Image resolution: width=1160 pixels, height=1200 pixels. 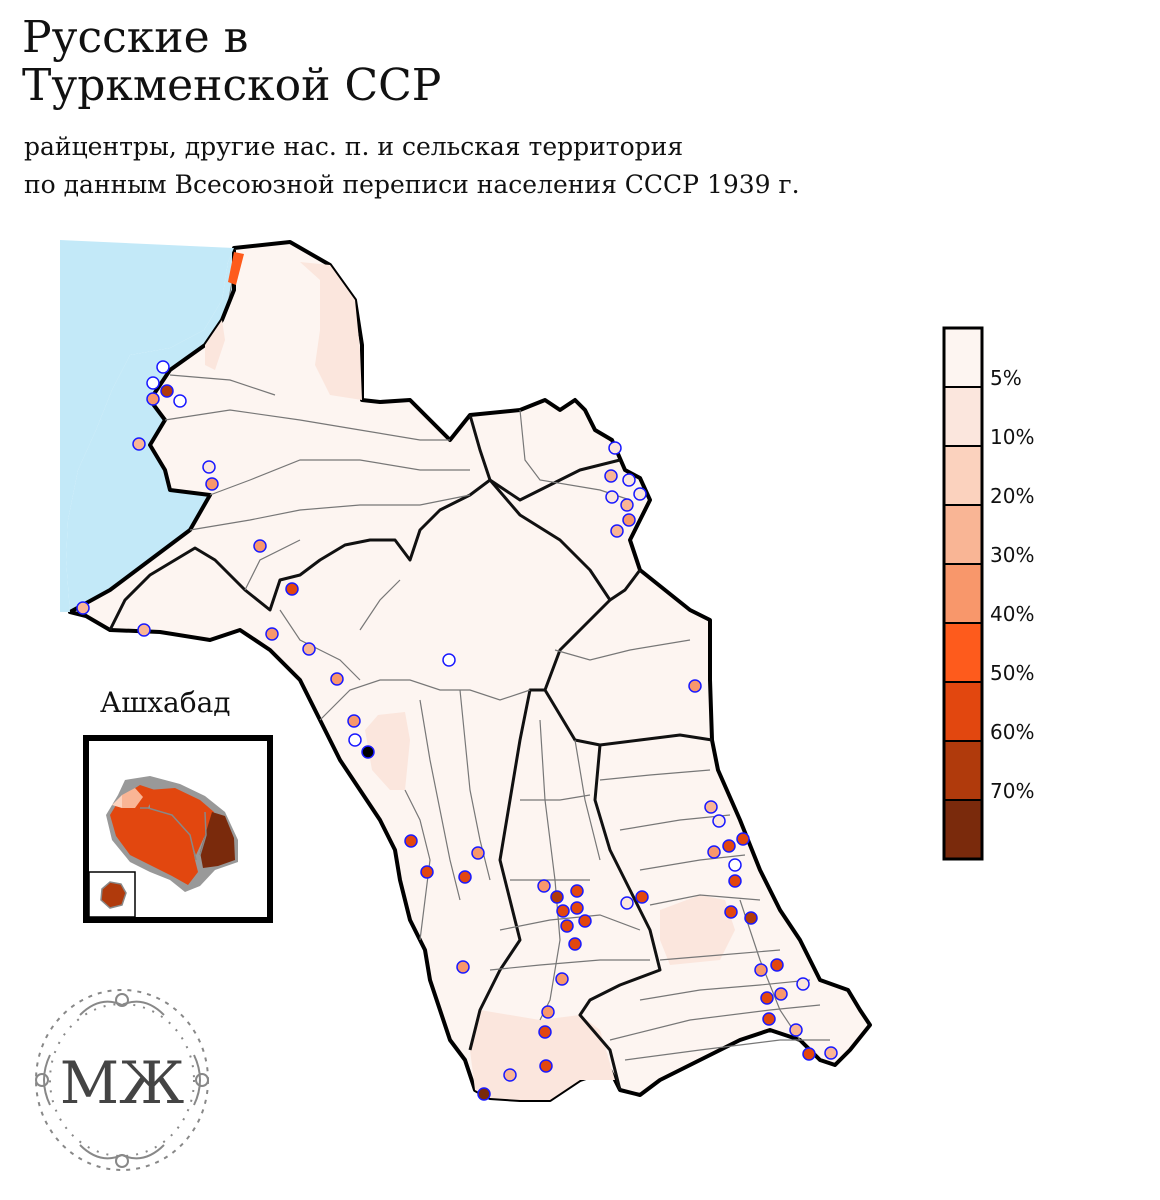 I want to click on inset-district-west, so click(x=154, y=835).